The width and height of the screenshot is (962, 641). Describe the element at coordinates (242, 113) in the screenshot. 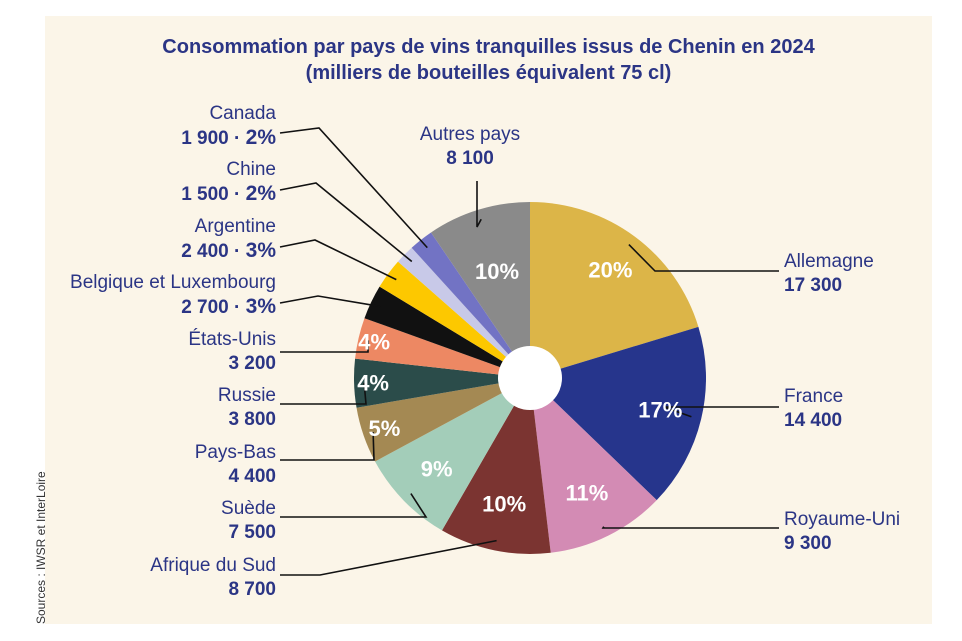

I see `label-canada-name: Canada` at that location.